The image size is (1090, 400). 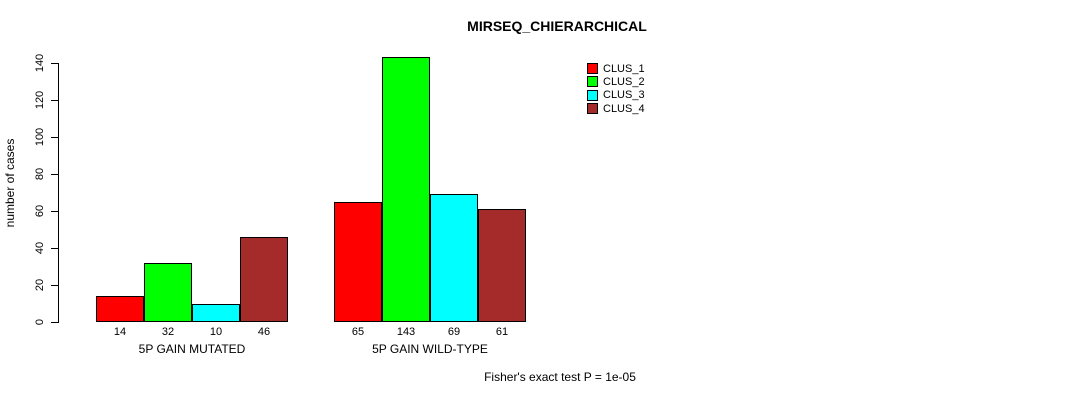 What do you see at coordinates (624, 108) in the screenshot?
I see `legend-label: CLUS_4` at bounding box center [624, 108].